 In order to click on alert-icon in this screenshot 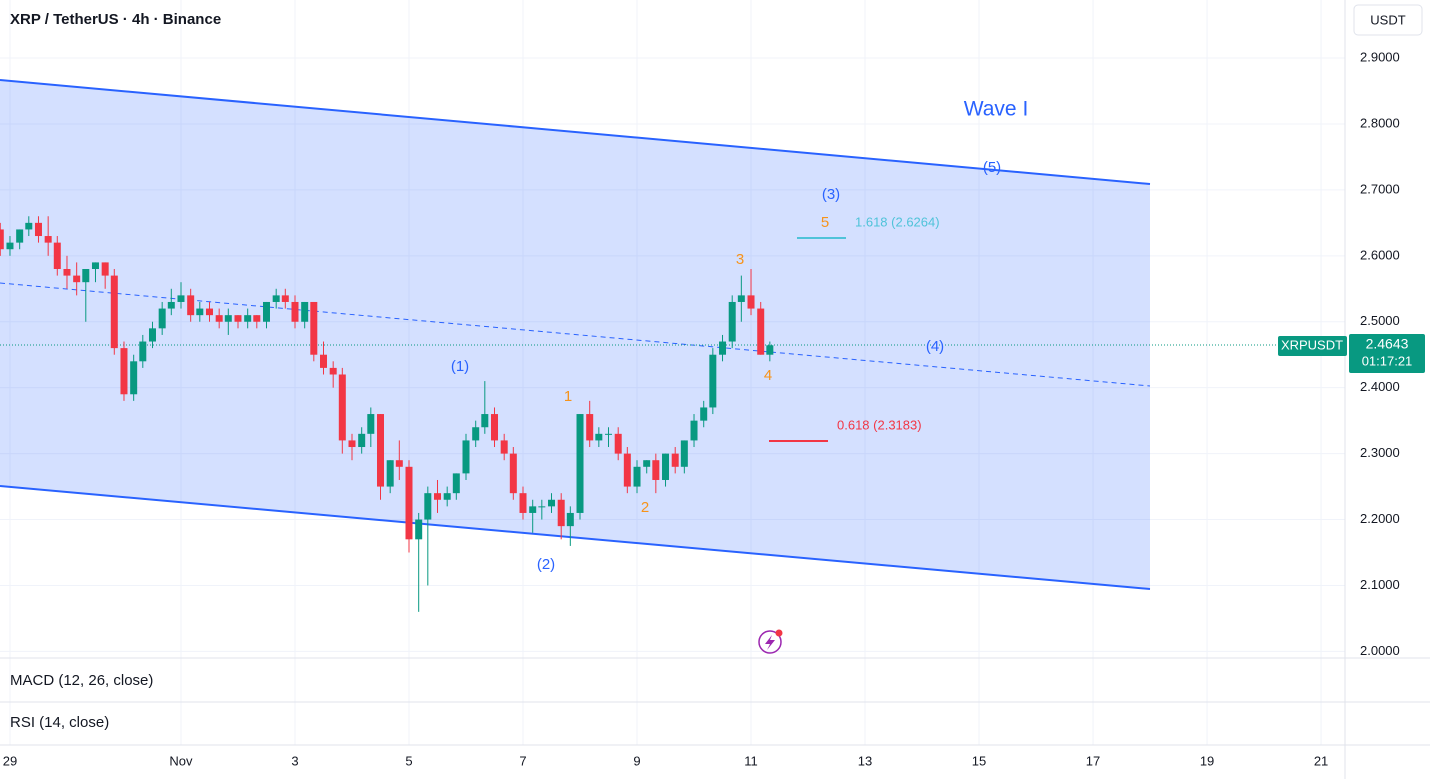, I will do `click(770, 641)`.